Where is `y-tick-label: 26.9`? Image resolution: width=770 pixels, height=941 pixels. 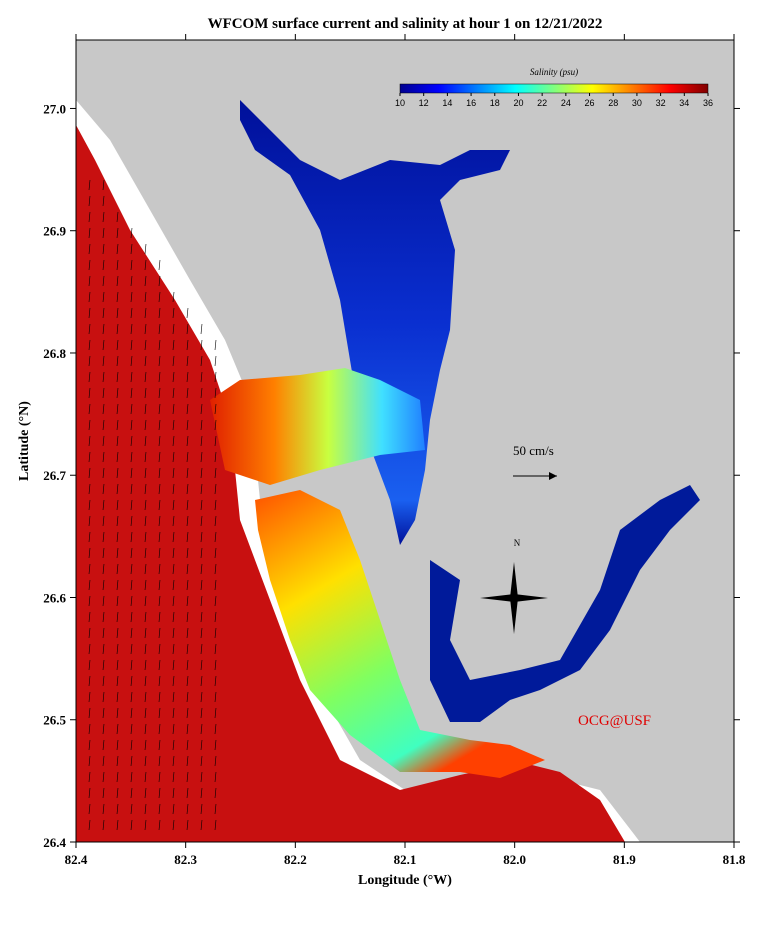 y-tick-label: 26.9 is located at coordinates (54, 231).